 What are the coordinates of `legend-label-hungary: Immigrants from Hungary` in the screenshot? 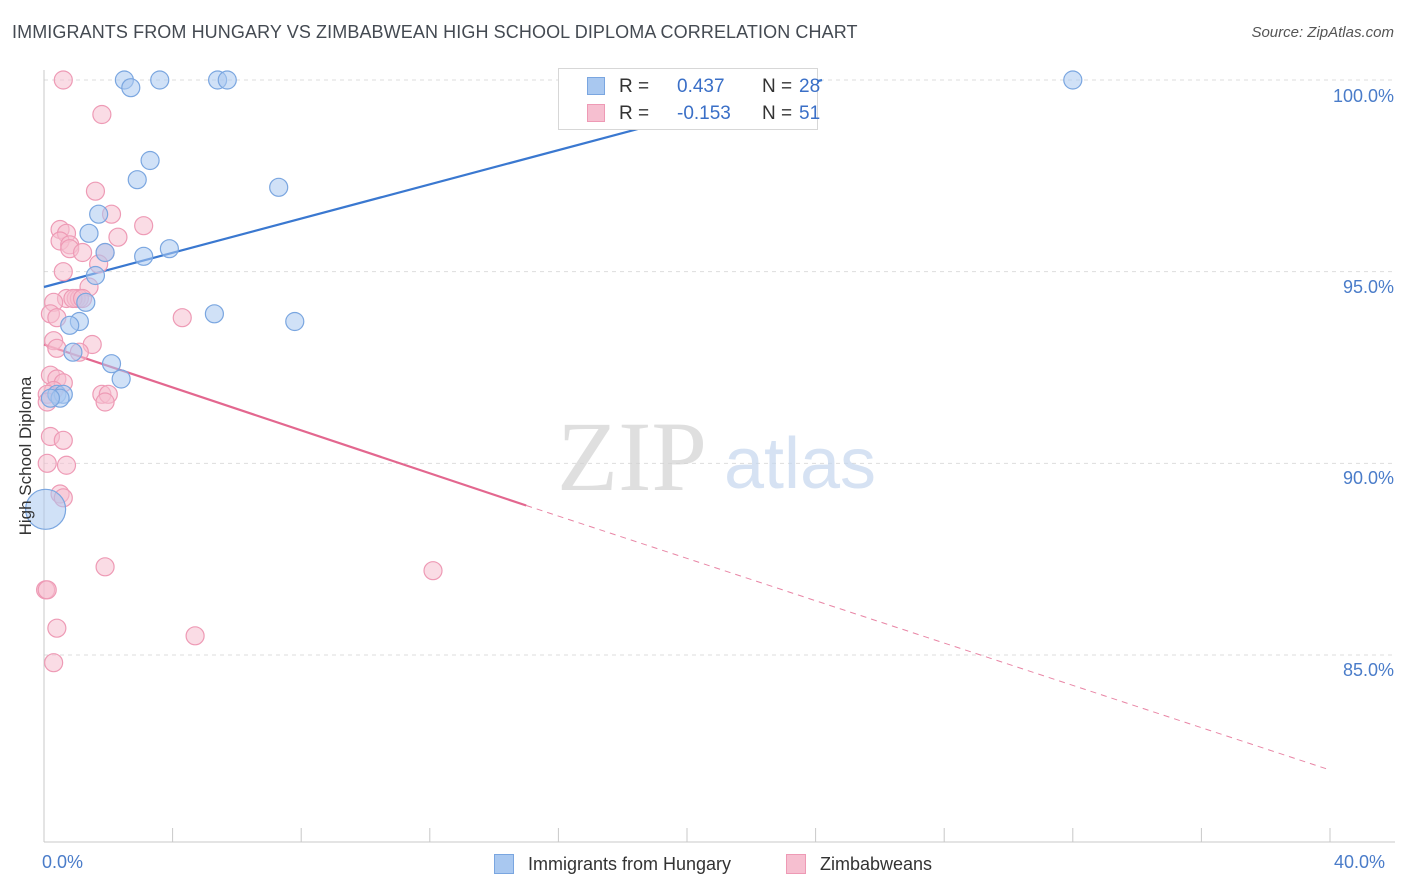 It's located at (630, 864).